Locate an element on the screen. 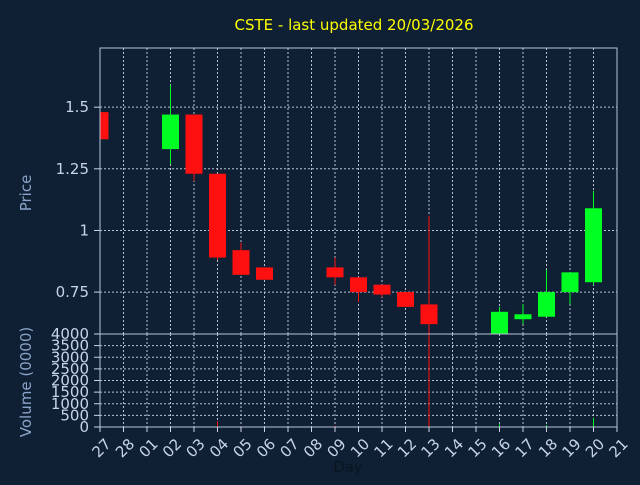  price-axis-label: Price is located at coordinates (26, 193).